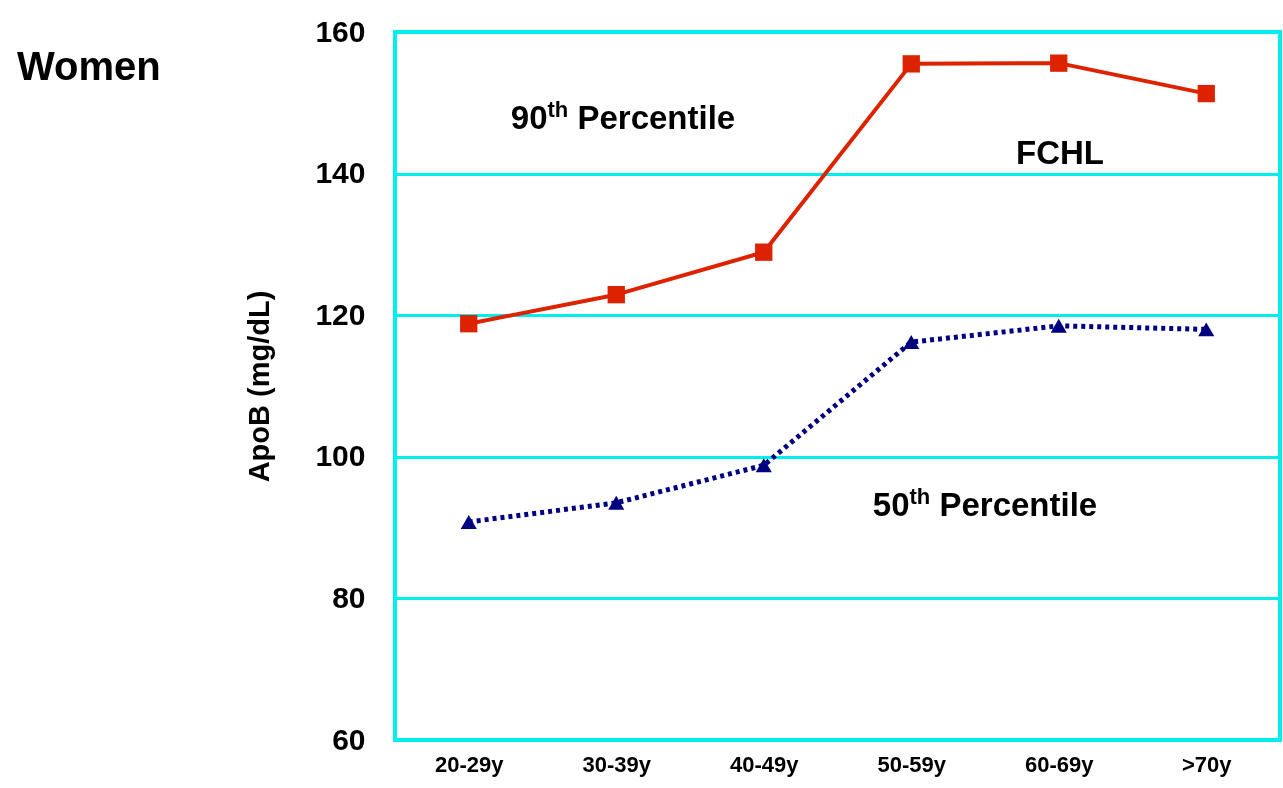 Image resolution: width=1283 pixels, height=788 pixels. What do you see at coordinates (985, 504) in the screenshot?
I see `text: 50$^{th}$ Percentile` at bounding box center [985, 504].